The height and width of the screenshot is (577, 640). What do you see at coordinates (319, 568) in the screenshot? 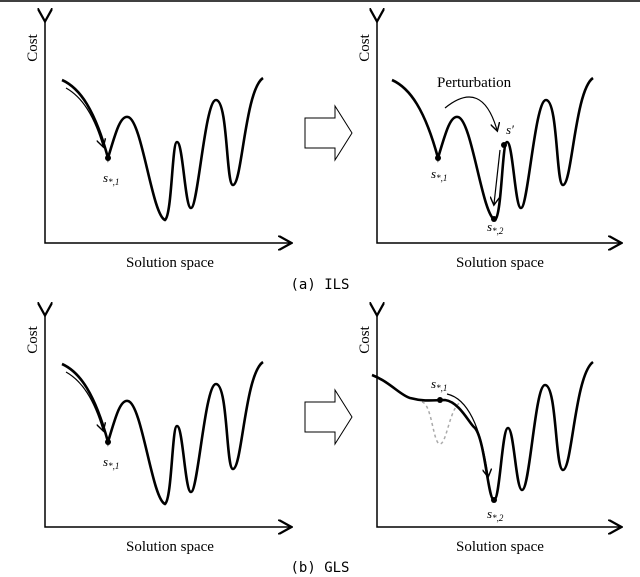
I see `caption: (b) GLS` at bounding box center [319, 568].